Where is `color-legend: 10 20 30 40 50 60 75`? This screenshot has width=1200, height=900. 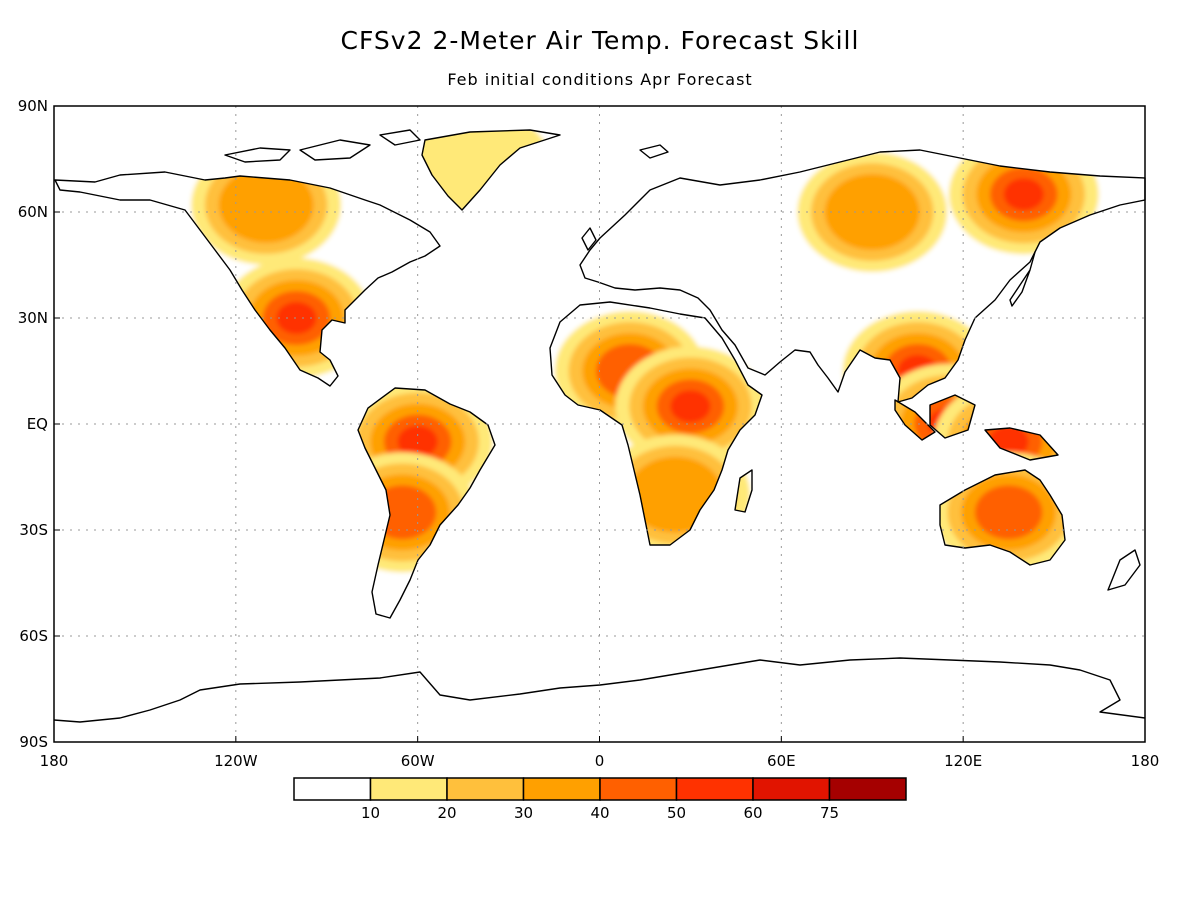 color-legend: 10 20 30 40 50 60 75 is located at coordinates (600, 799).